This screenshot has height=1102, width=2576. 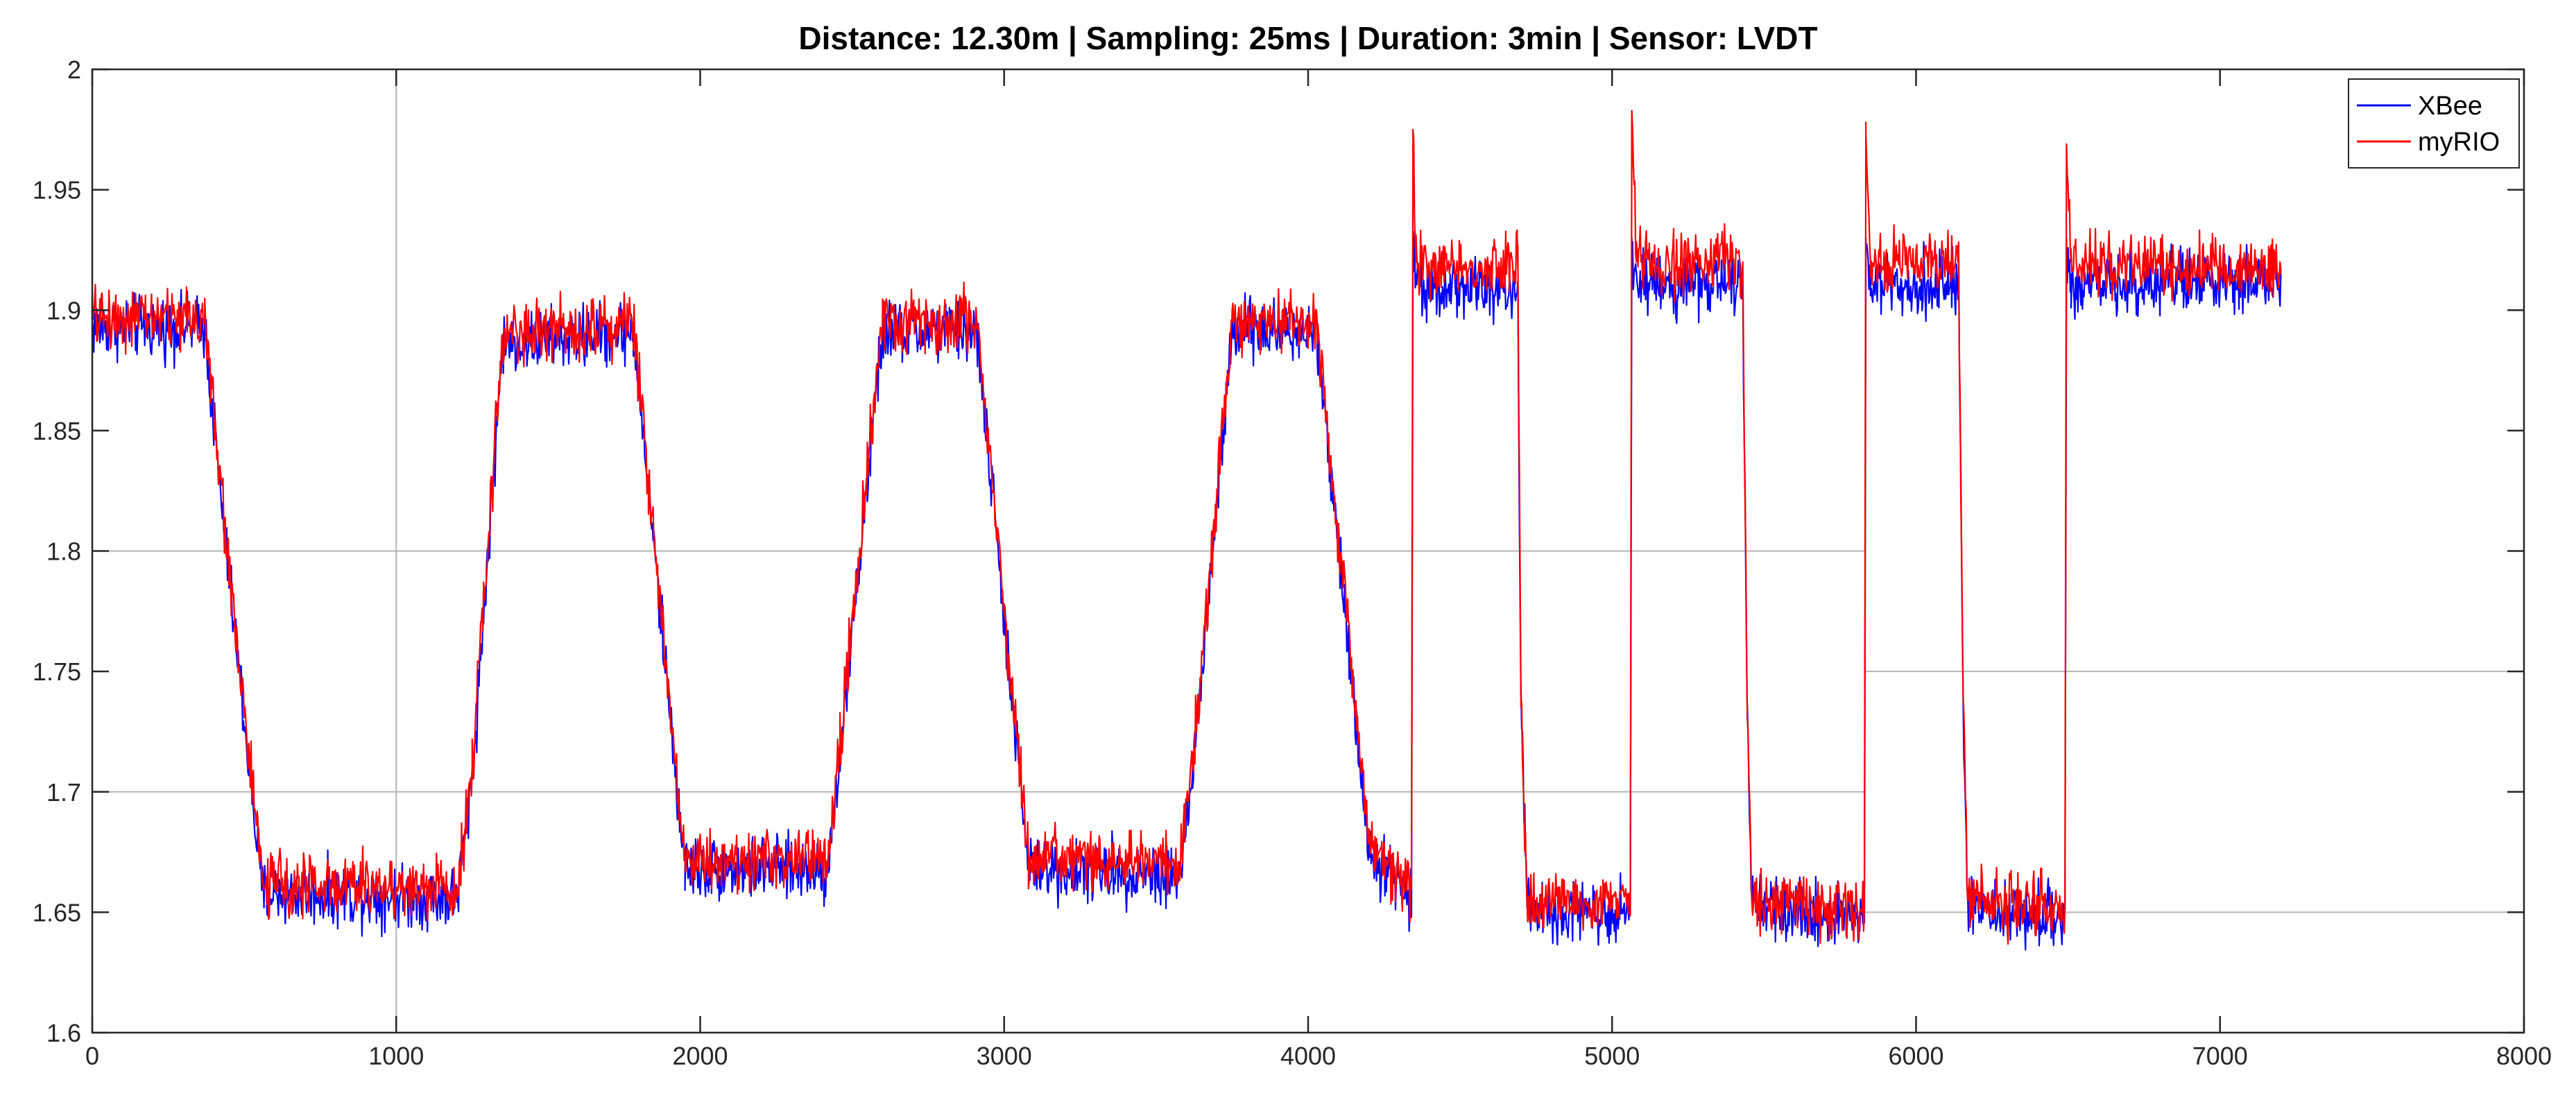 What do you see at coordinates (1915, 1056) in the screenshot?
I see `x-tick-label: 6000` at bounding box center [1915, 1056].